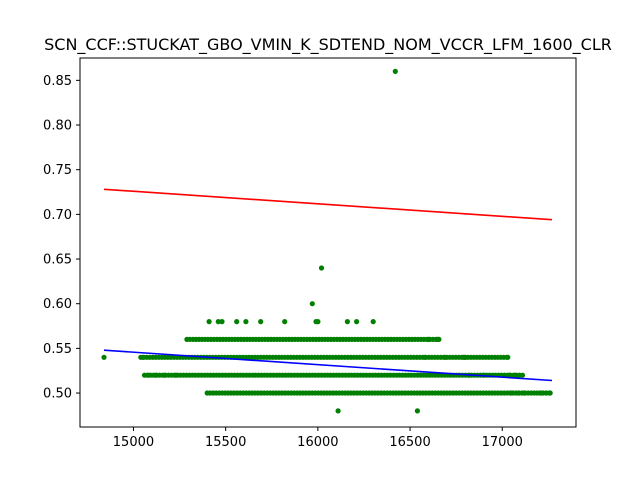 Image resolution: width=640 pixels, height=480 pixels. I want to click on y-tick-label: 0.50, so click(57, 394).